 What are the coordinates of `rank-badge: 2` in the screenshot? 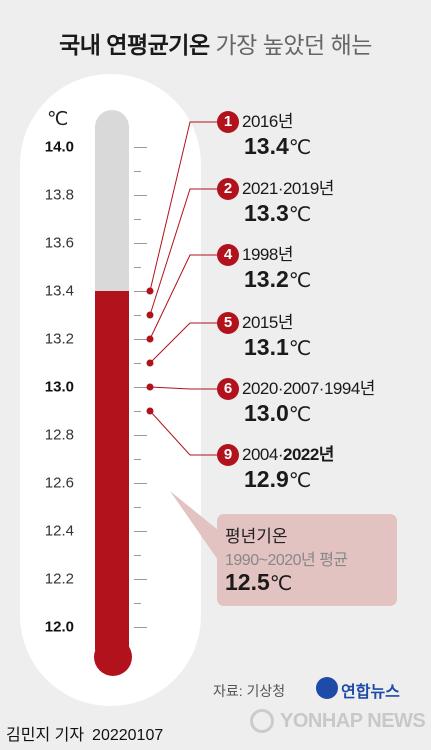 It's located at (228, 189).